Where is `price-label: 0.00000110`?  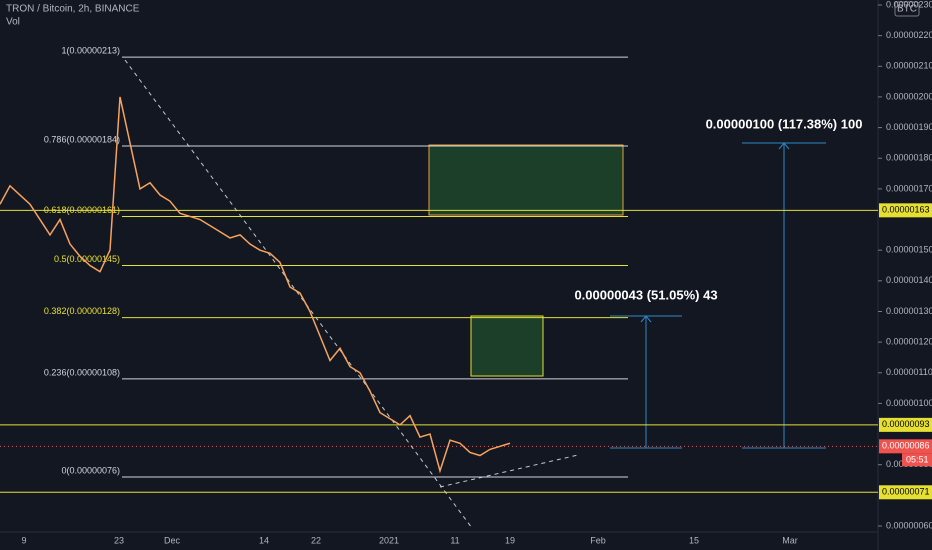
price-label: 0.00000110 is located at coordinates (909, 372).